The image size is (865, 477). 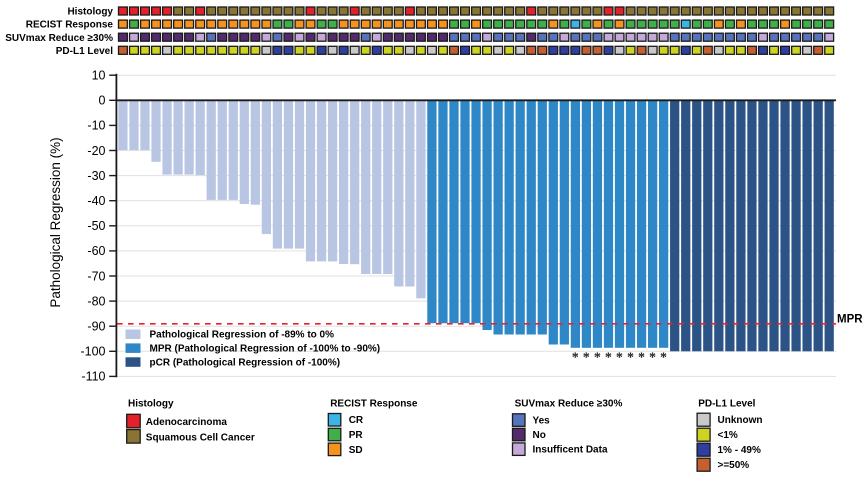 I want to click on svg-text: -90, so click(x=96, y=327).